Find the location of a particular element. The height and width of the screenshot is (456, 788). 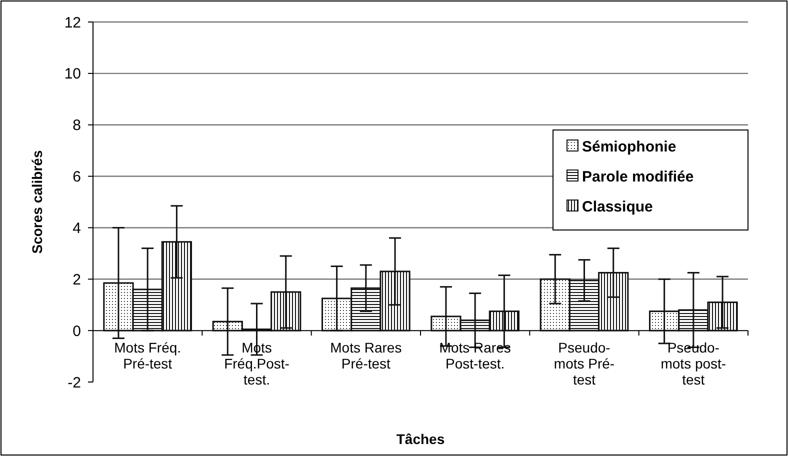

x-tick-label: Pseudo-mots Pré-test is located at coordinates (584, 364).